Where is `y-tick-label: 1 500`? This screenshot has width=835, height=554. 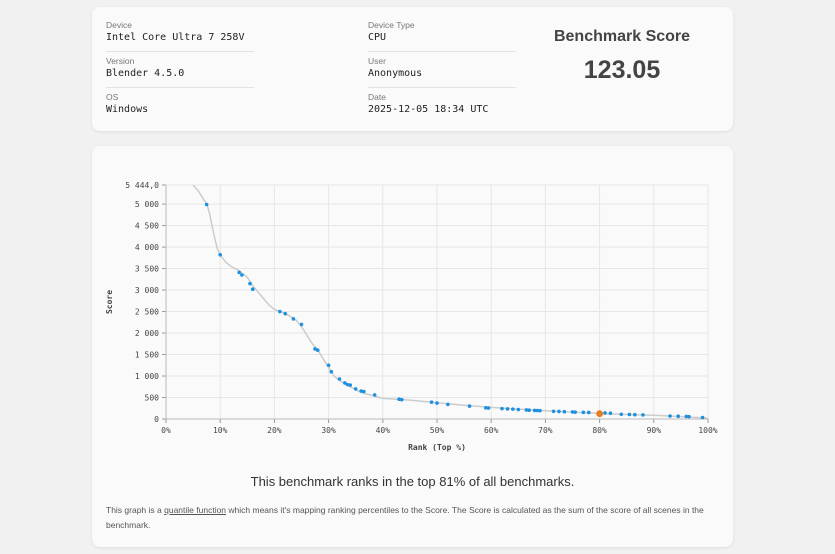 y-tick-label: 1 500 is located at coordinates (147, 355).